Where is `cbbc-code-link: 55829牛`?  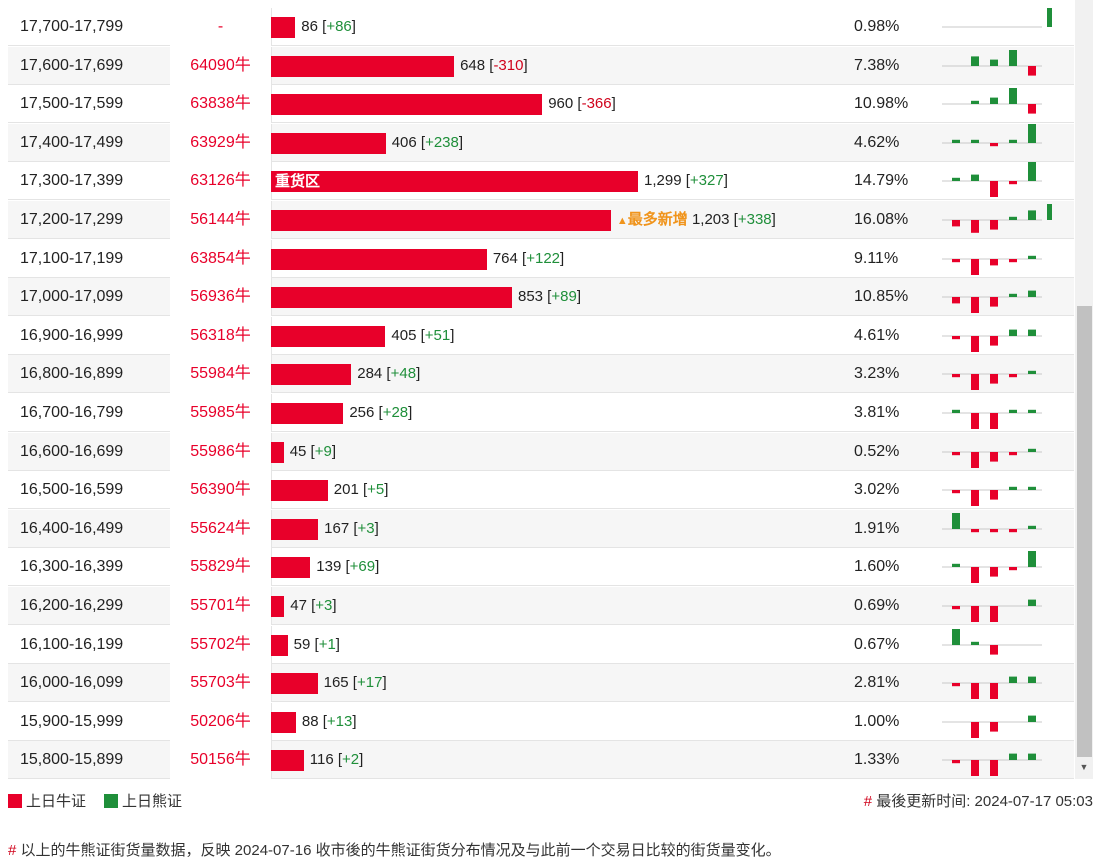 cbbc-code-link: 55829牛 is located at coordinates (220, 567).